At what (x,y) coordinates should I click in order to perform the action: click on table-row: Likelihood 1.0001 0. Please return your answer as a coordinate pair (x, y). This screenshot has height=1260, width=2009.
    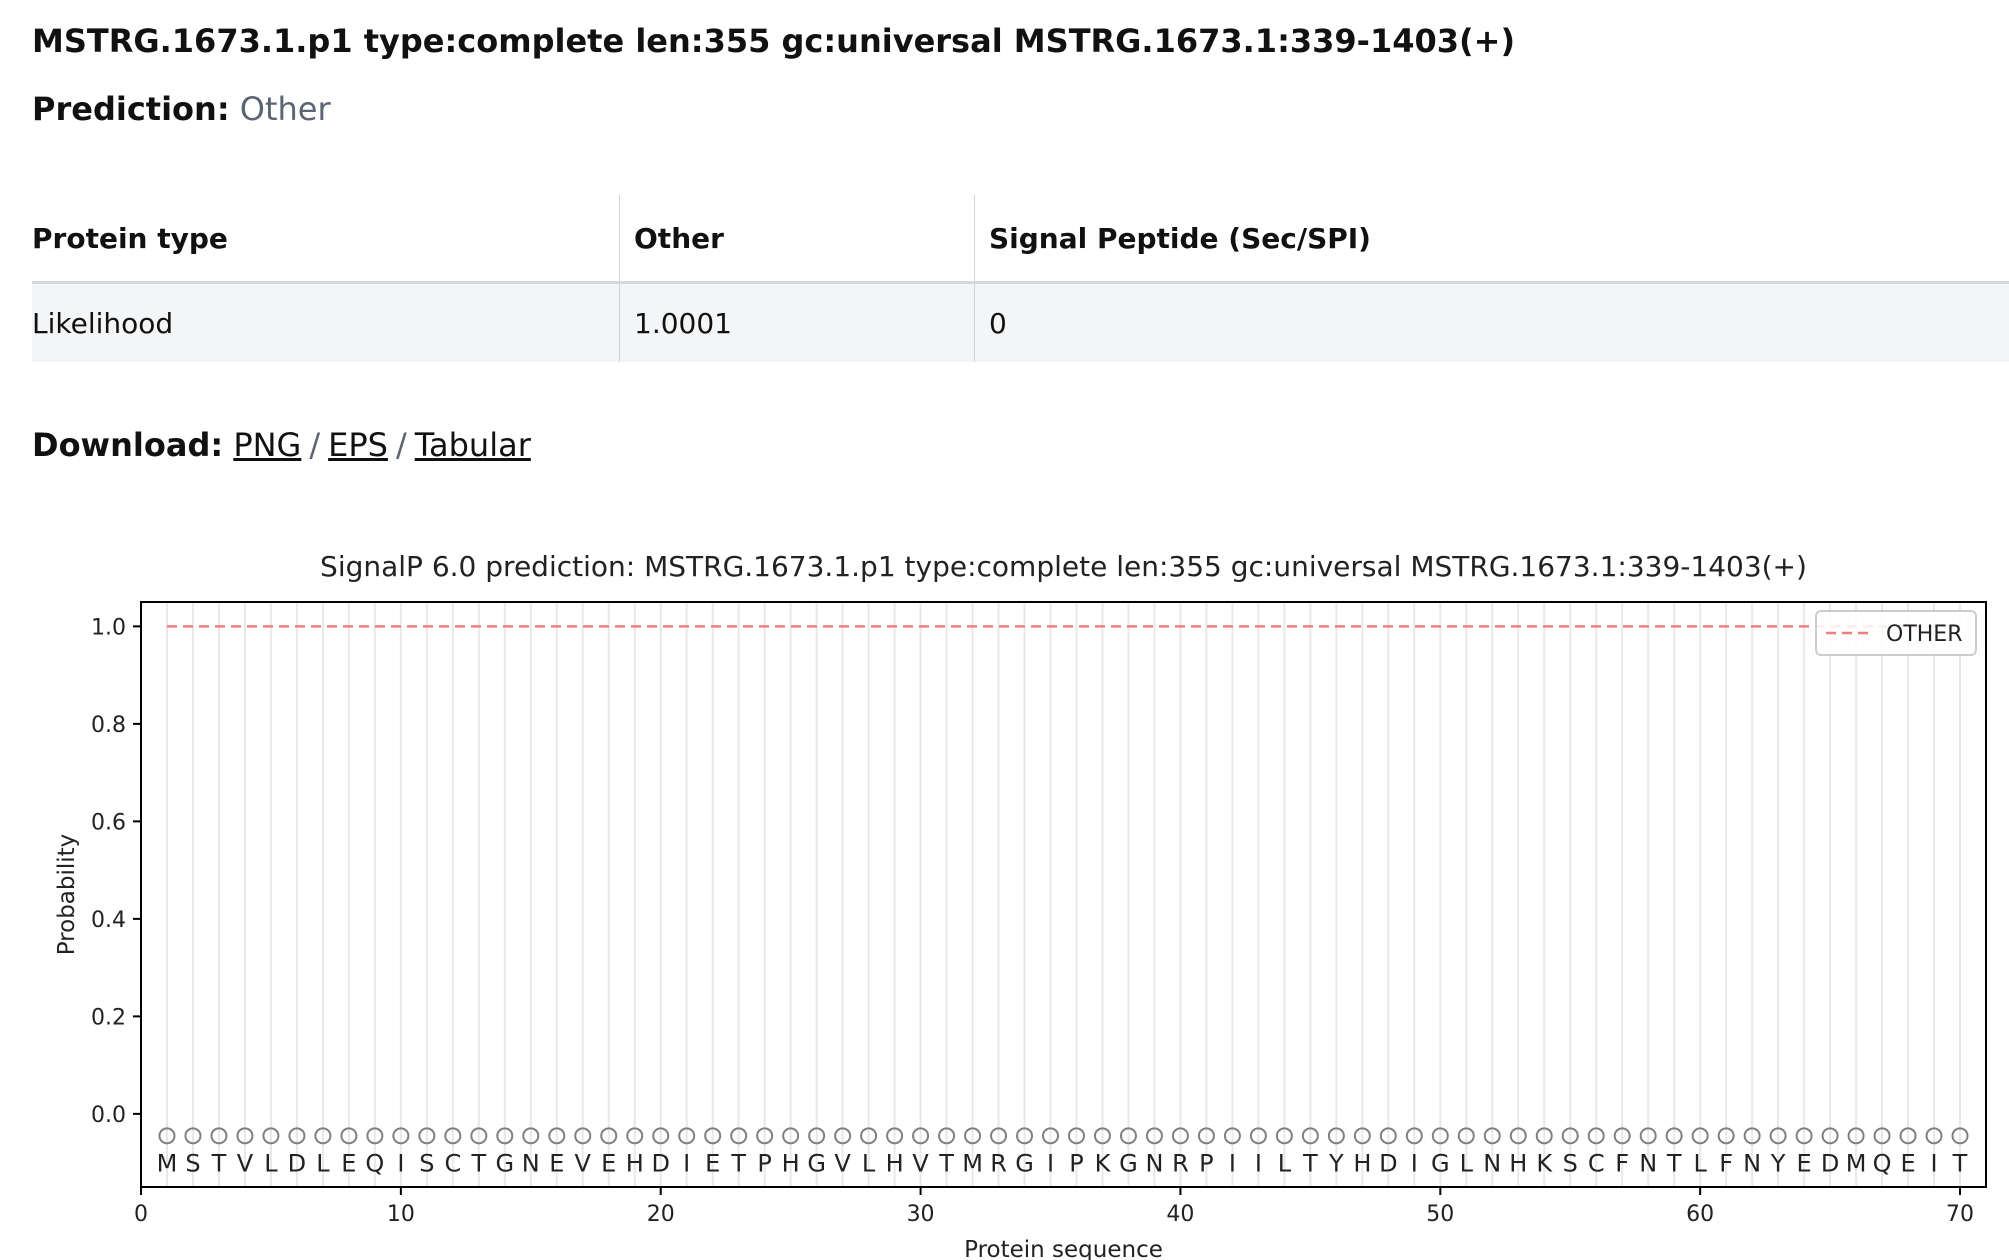
    Looking at the image, I should click on (1020, 322).